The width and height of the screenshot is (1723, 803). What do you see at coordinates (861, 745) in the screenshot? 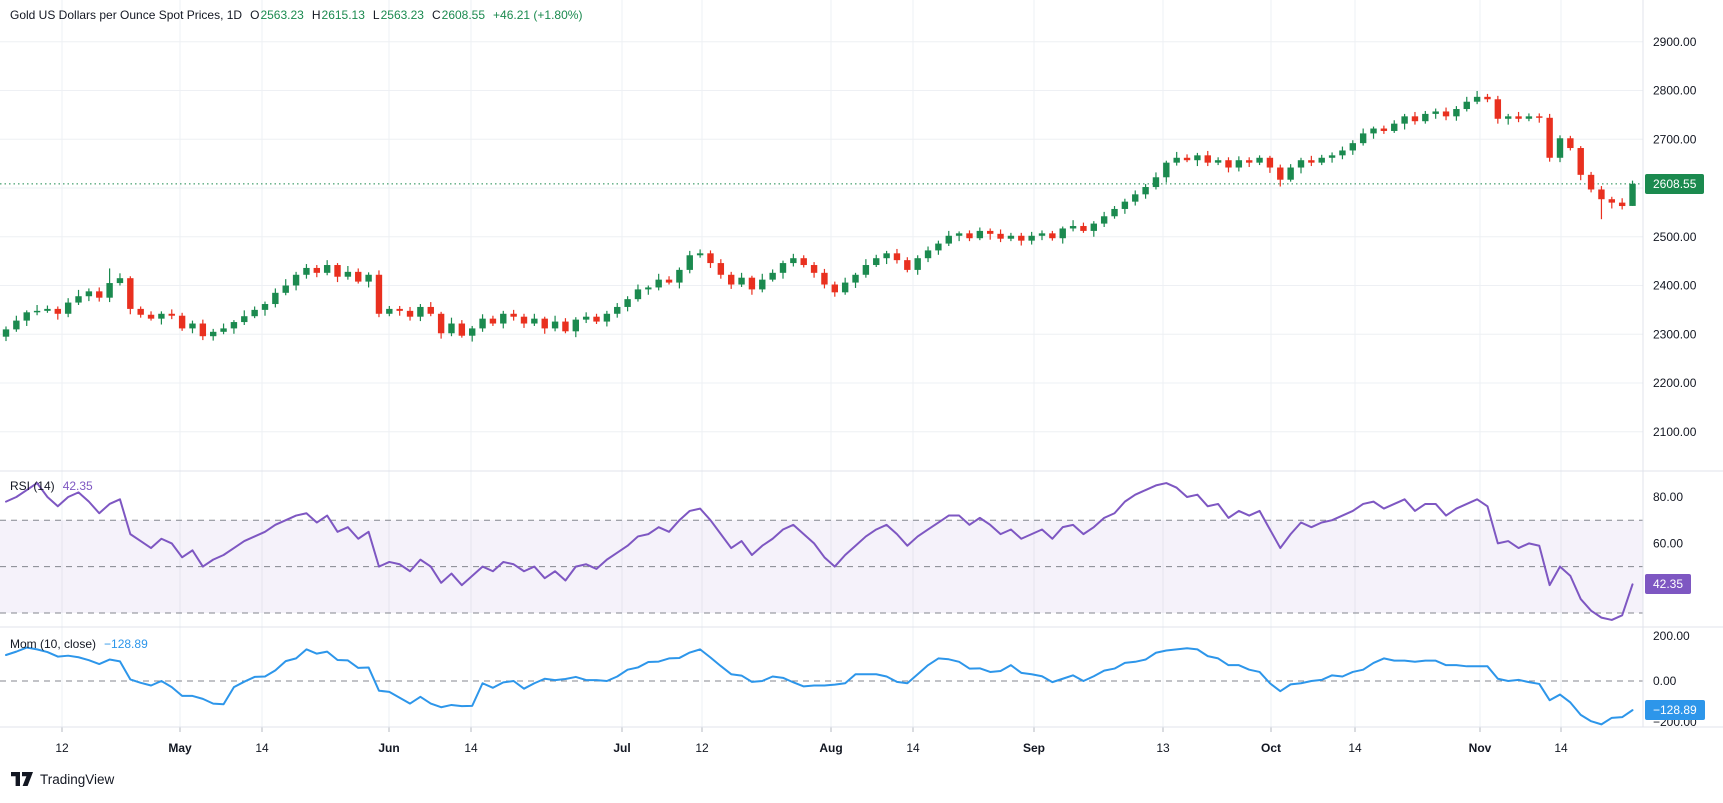
I see `time-axis` at bounding box center [861, 745].